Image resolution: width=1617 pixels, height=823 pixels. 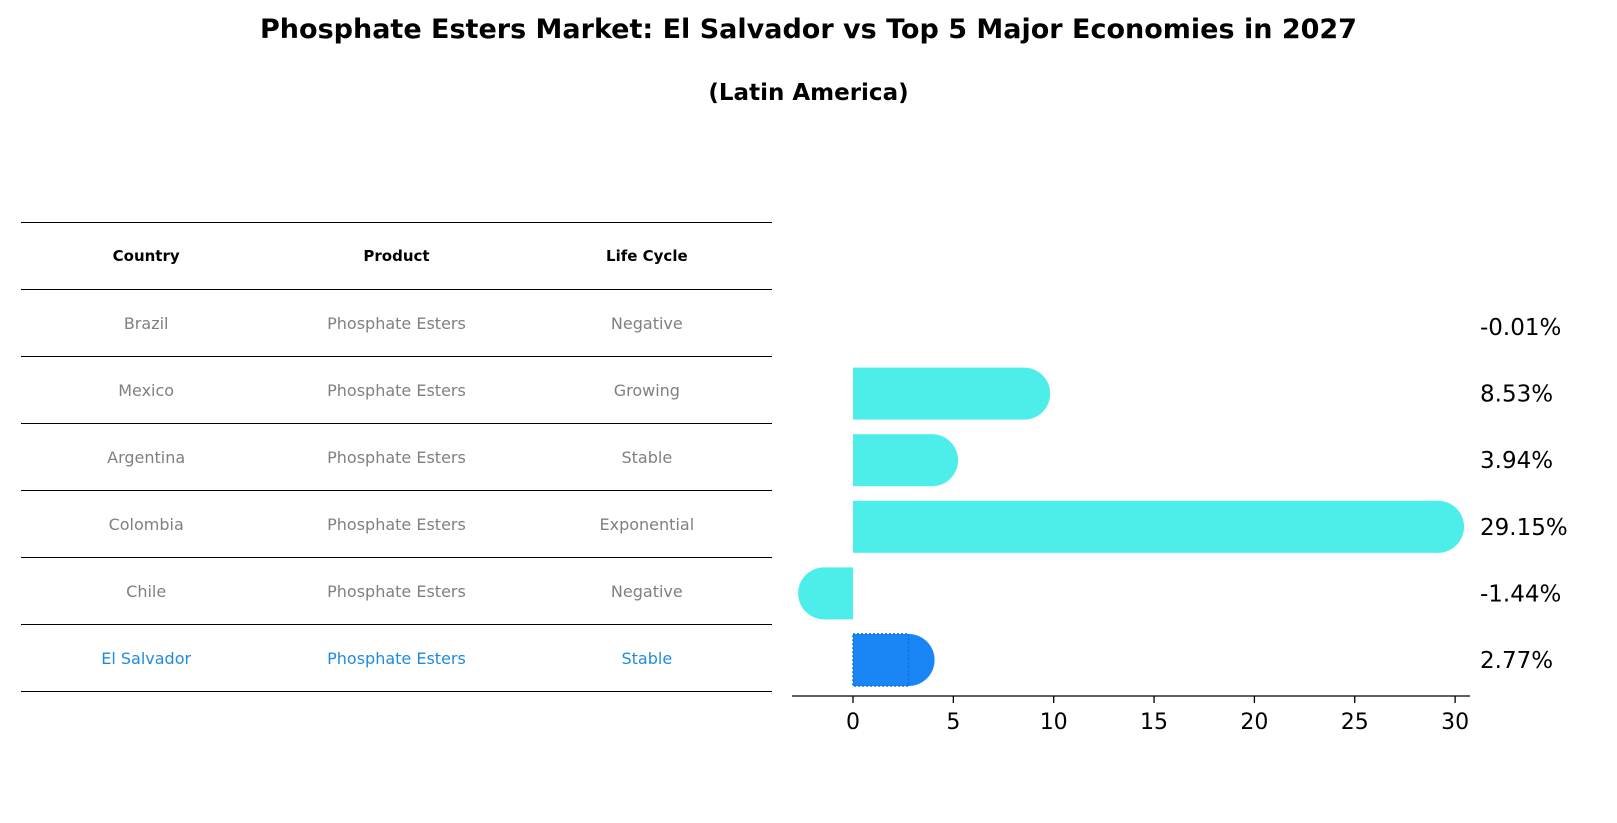 What do you see at coordinates (146, 524) in the screenshot?
I see `cell-country: Colombia` at bounding box center [146, 524].